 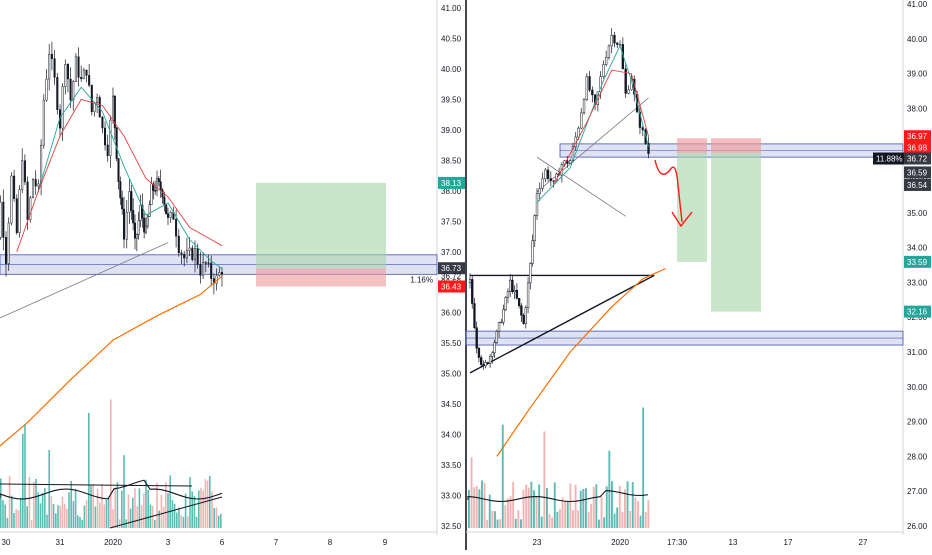 I want to click on short-position-loss-zone, so click(x=692, y=145).